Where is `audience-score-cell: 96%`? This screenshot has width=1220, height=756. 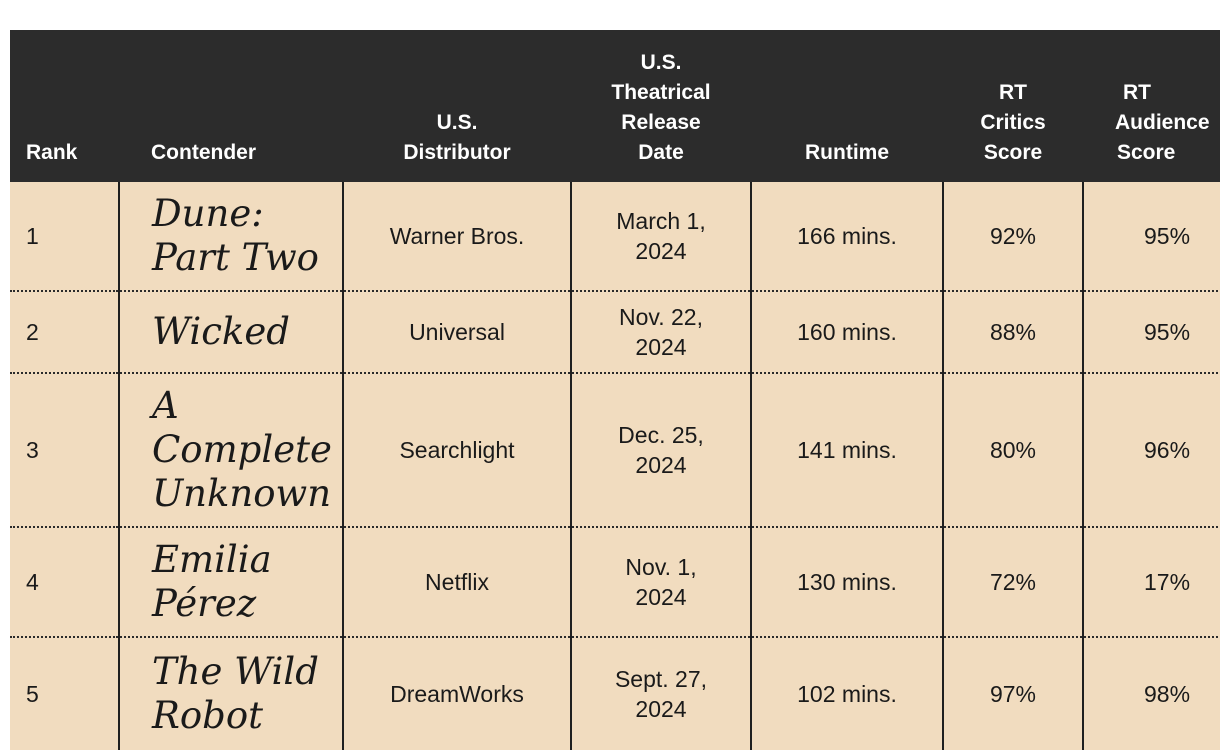 audience-score-cell: 96% is located at coordinates (1151, 450).